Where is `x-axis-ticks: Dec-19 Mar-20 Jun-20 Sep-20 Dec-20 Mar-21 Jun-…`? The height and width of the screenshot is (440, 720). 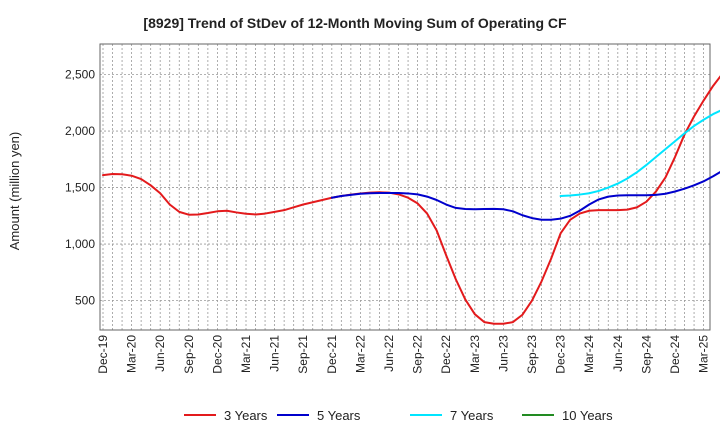 x-axis-ticks: Dec-19 Mar-20 Jun-20 Sep-20 Dec-20 Mar-21 Jun-… is located at coordinates (403, 354).